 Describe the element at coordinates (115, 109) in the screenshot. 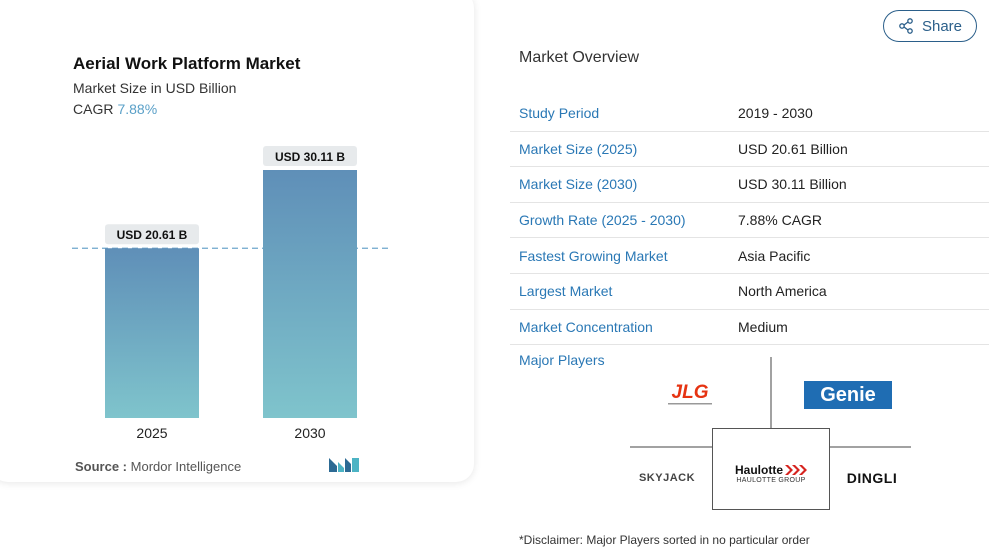

I see `cagr-line: CAGR 7.88%` at that location.